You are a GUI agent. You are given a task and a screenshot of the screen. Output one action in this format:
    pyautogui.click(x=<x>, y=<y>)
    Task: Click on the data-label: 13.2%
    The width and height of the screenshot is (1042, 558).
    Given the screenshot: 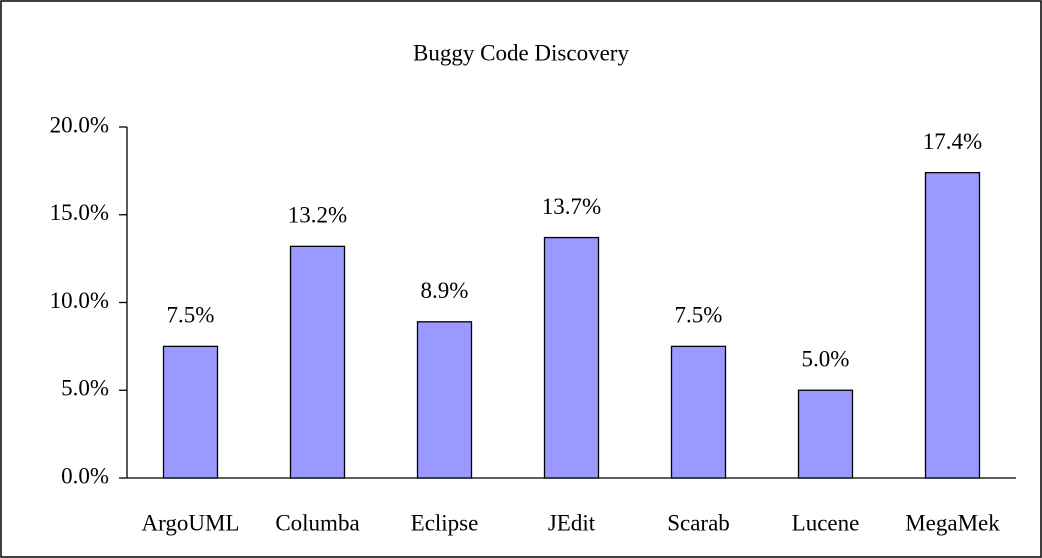 What is the action you would take?
    pyautogui.click(x=317, y=215)
    